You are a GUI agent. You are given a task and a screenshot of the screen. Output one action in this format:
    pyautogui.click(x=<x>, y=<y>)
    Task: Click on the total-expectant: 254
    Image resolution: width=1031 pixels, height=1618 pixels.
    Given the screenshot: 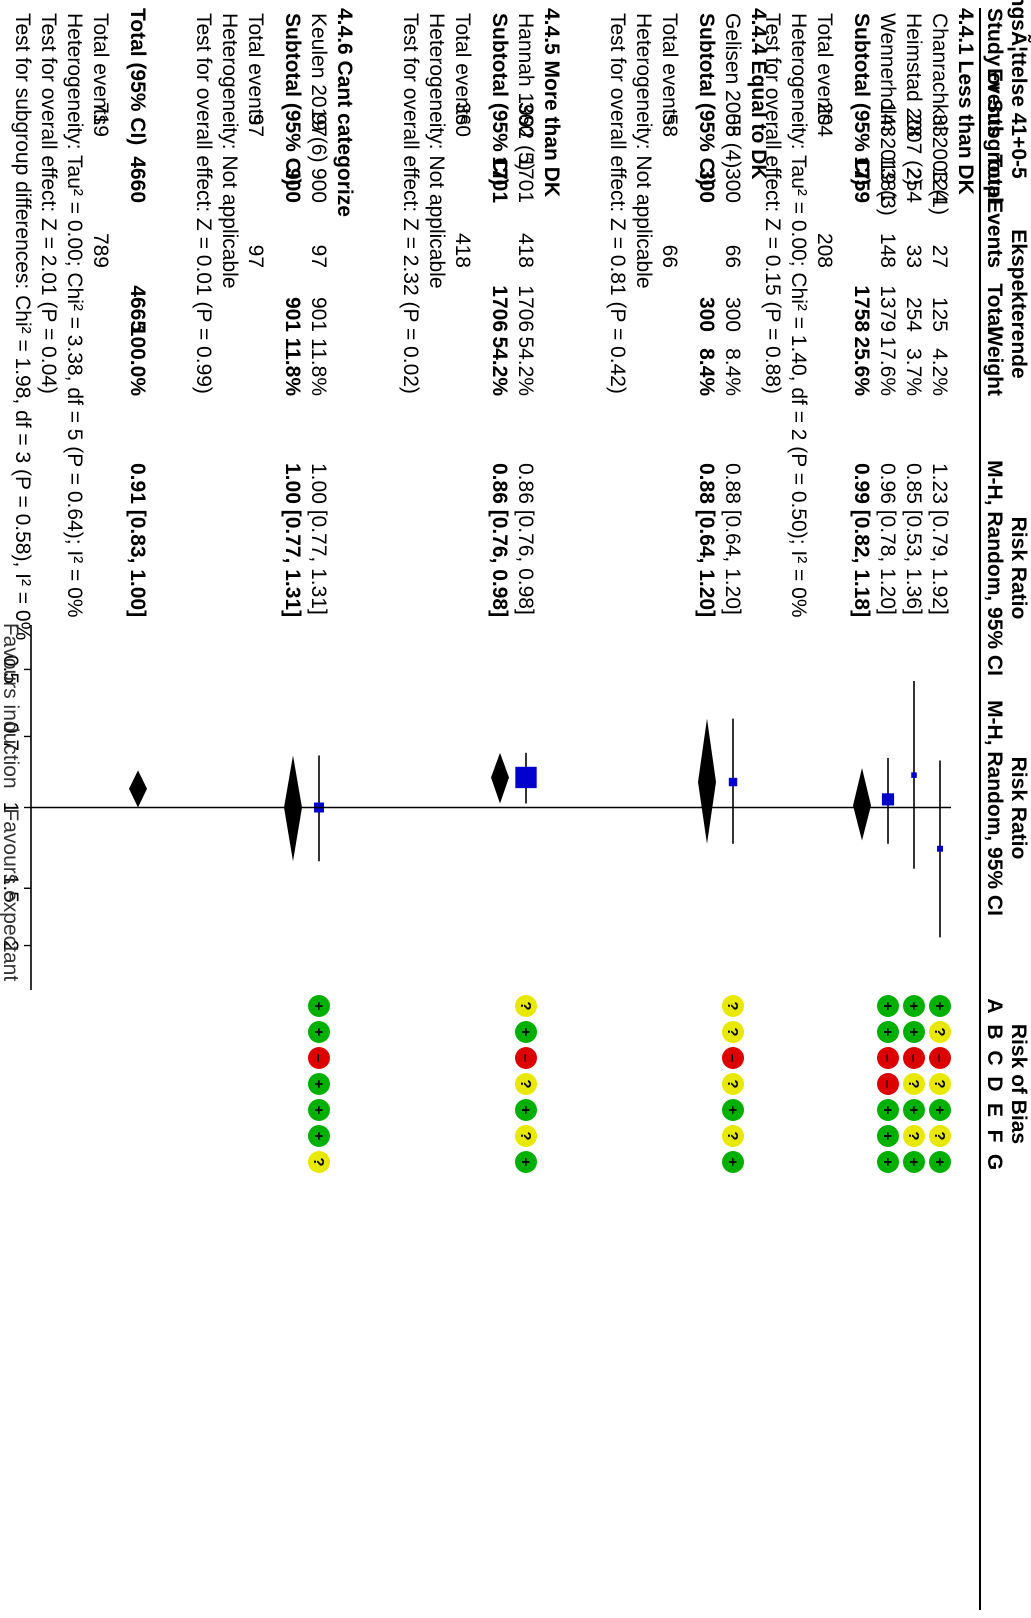 What is the action you would take?
    pyautogui.click(x=913, y=314)
    